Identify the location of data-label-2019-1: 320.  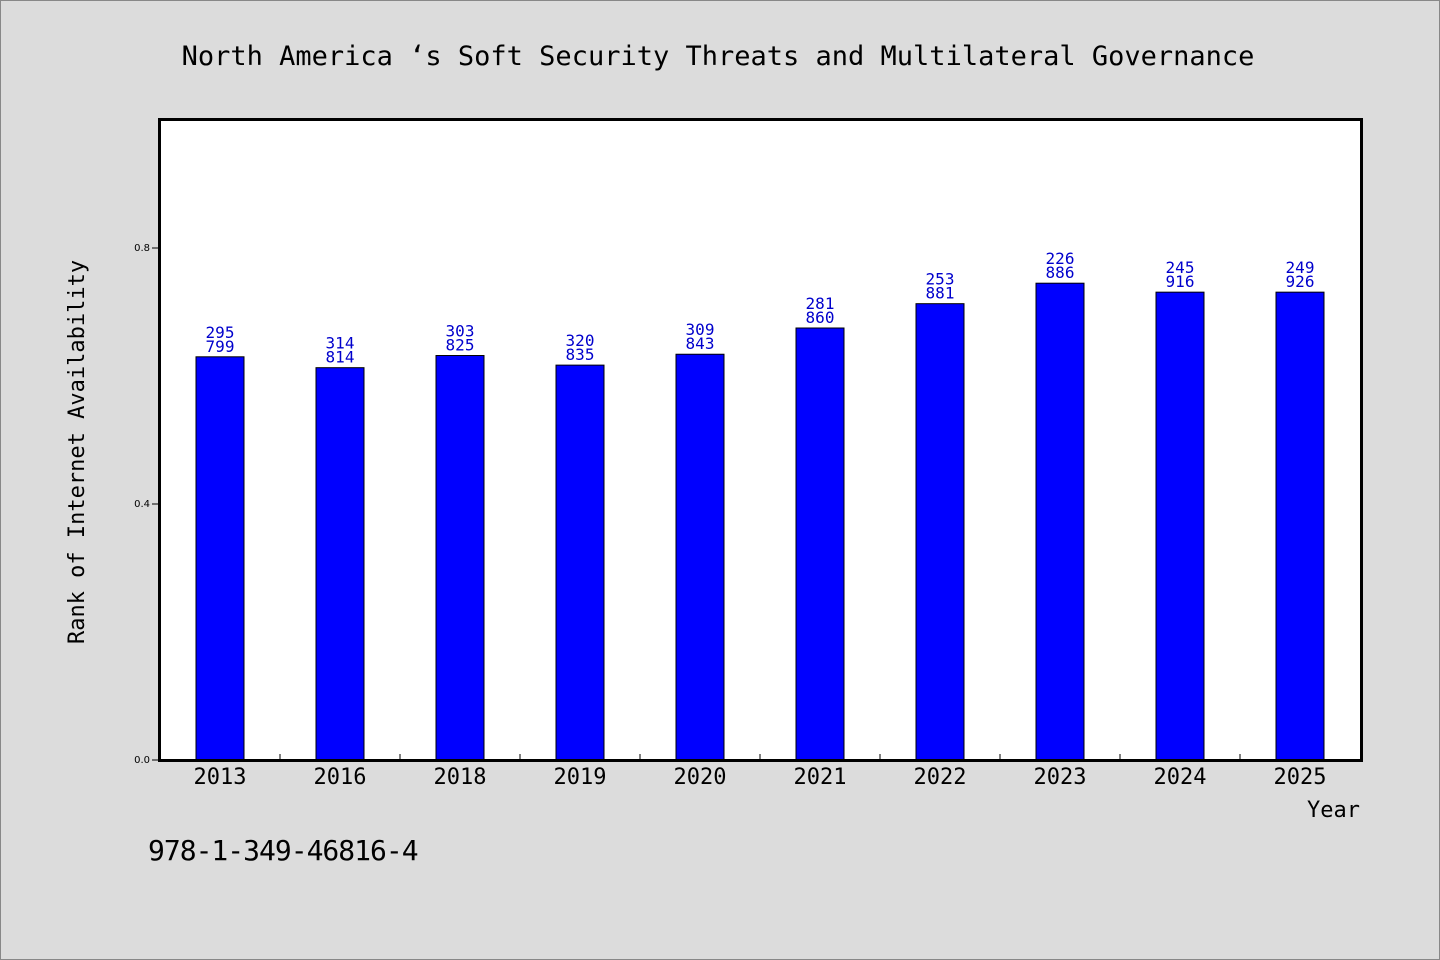
(580, 340).